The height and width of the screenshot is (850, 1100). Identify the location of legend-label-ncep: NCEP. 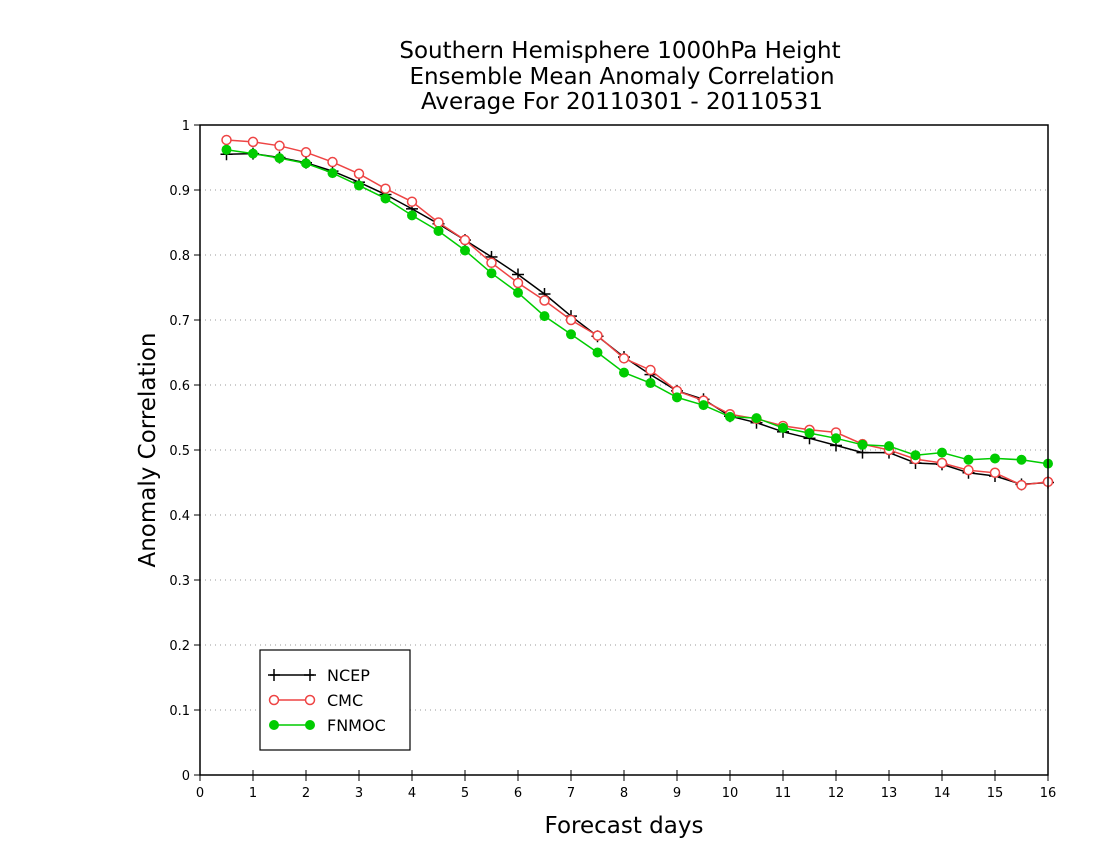
(348, 675).